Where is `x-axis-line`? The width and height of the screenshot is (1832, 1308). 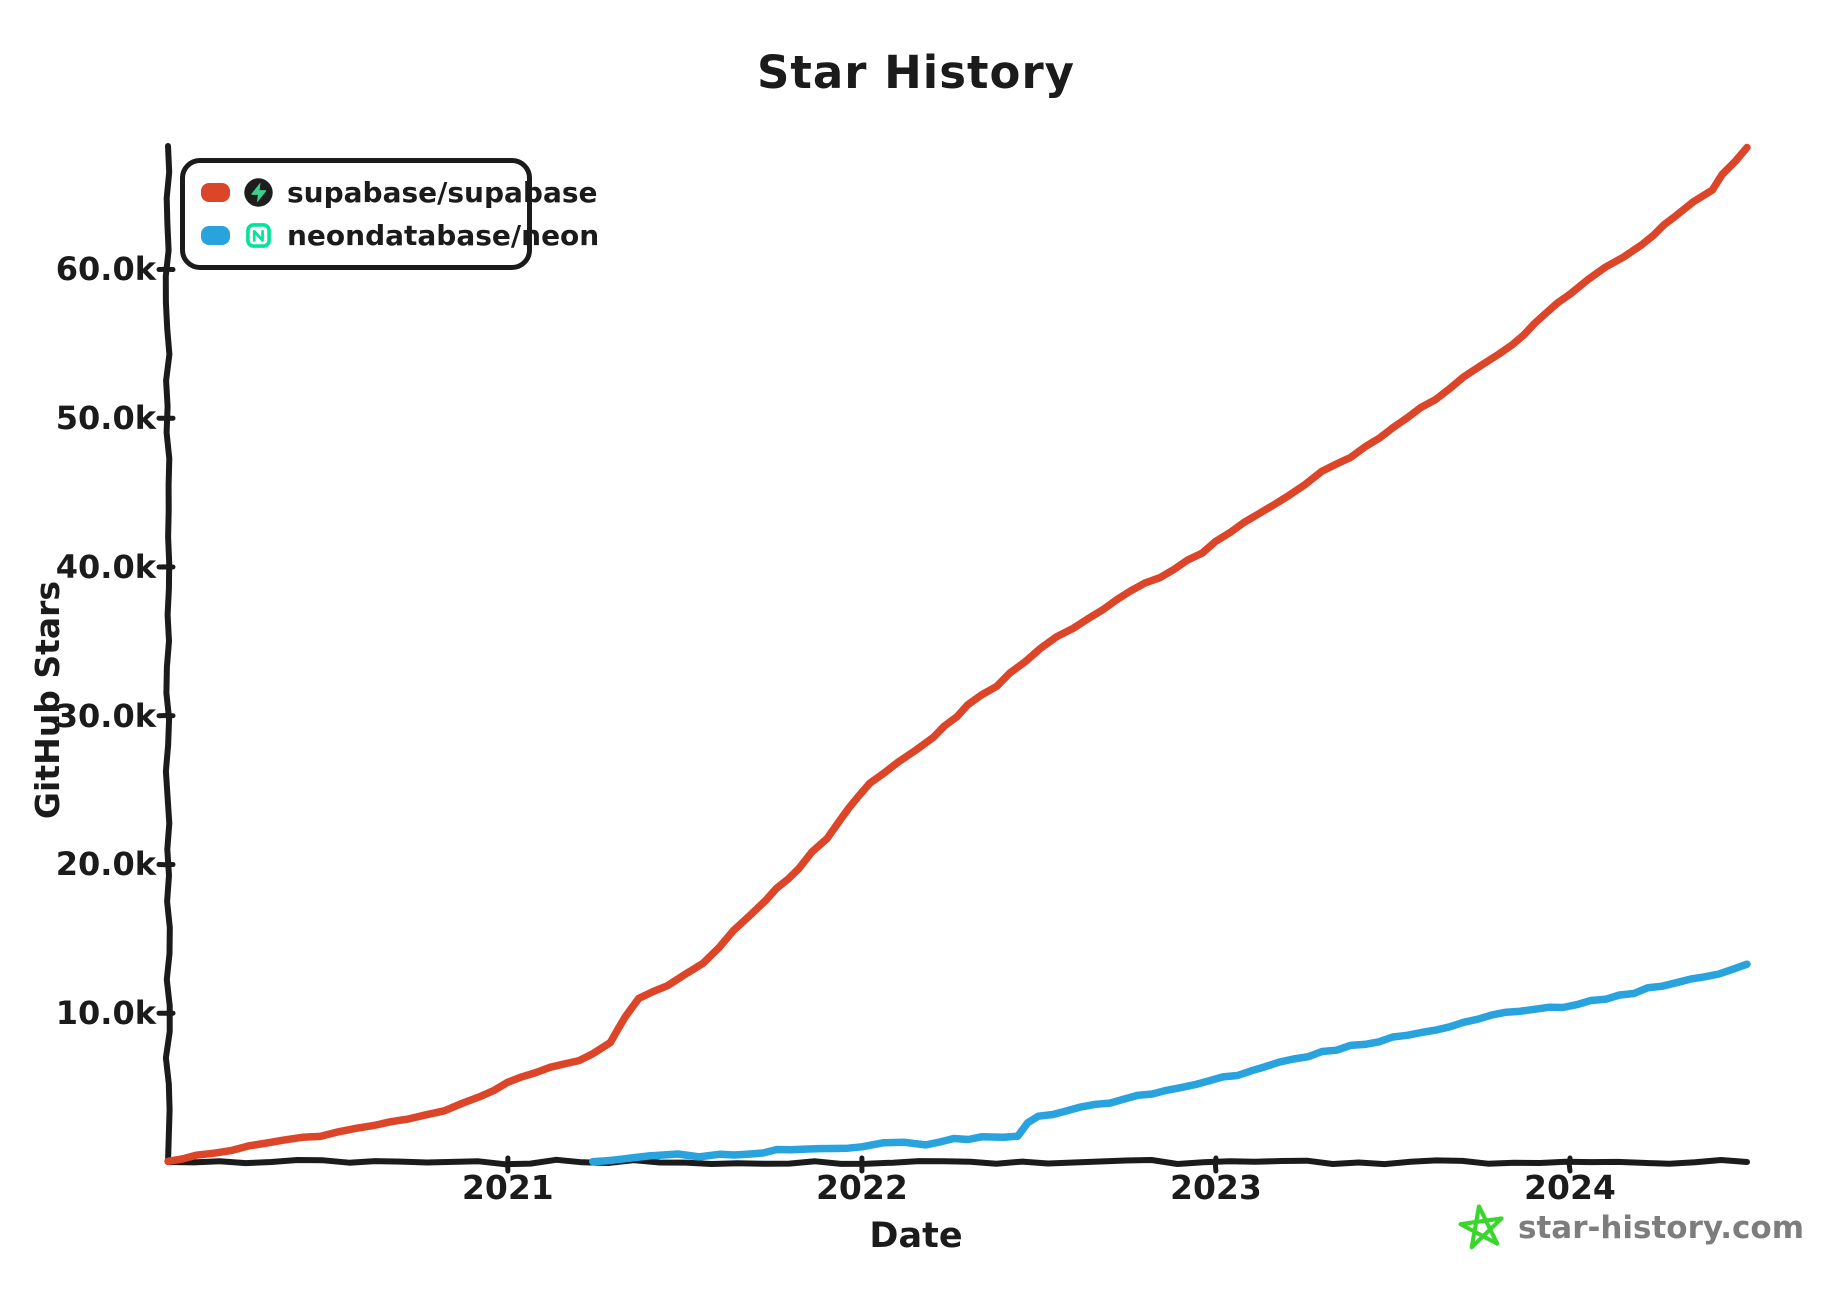 x-axis-line is located at coordinates (957, 1162).